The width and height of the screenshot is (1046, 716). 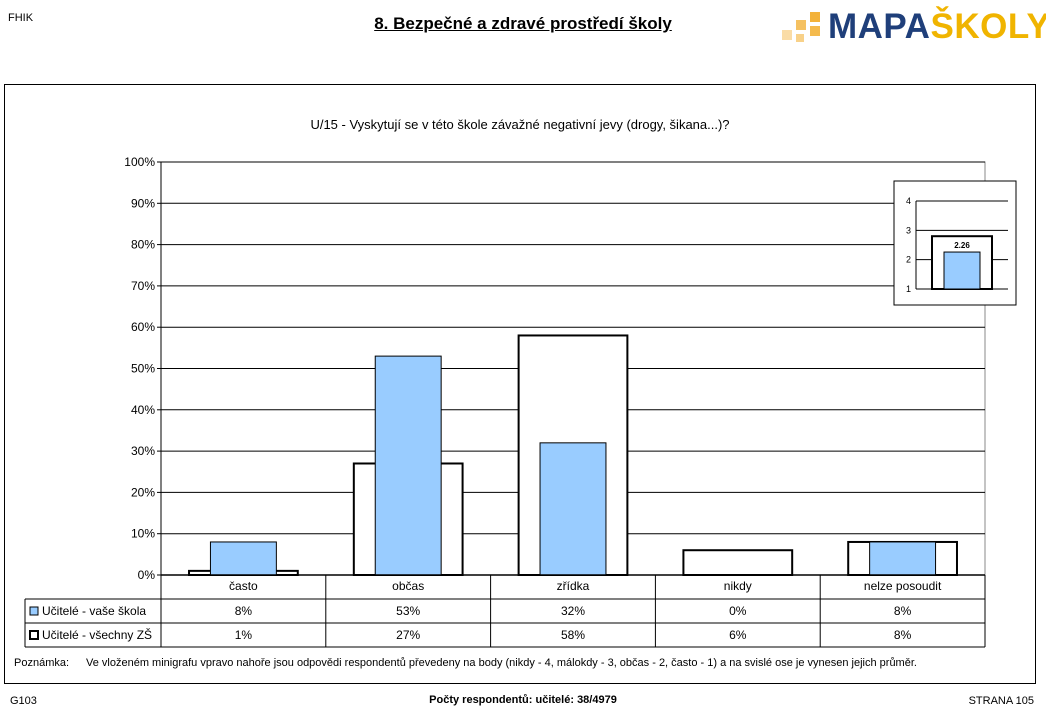 What do you see at coordinates (879, 26) in the screenshot?
I see `logo-text-left: MAPA` at bounding box center [879, 26].